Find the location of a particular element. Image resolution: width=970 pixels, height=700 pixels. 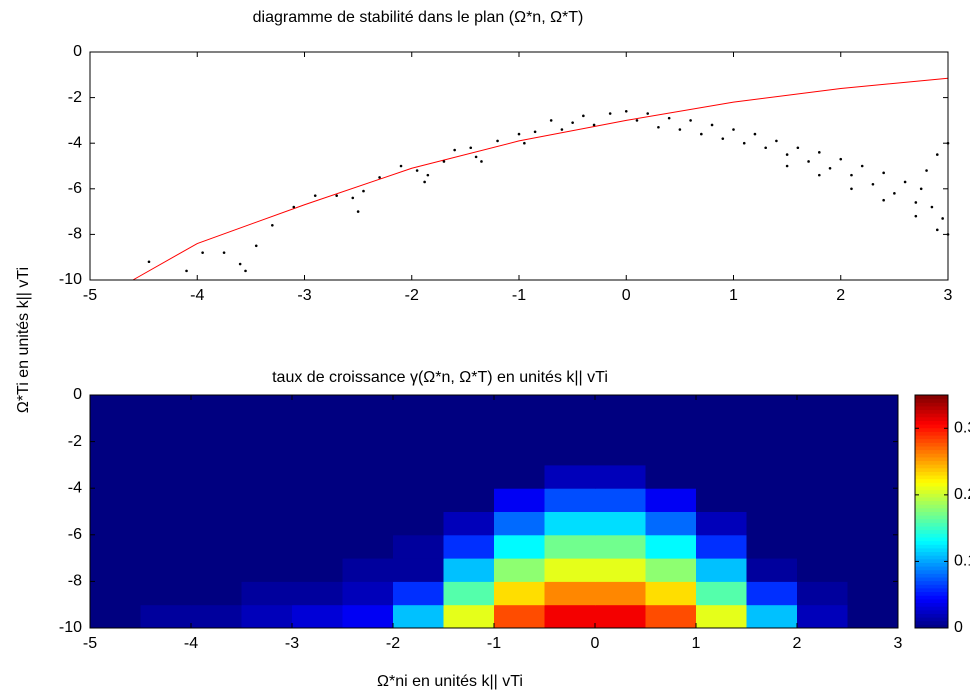

x-axis-label: Ω*ni en unités k|| vTi is located at coordinates (450, 681).